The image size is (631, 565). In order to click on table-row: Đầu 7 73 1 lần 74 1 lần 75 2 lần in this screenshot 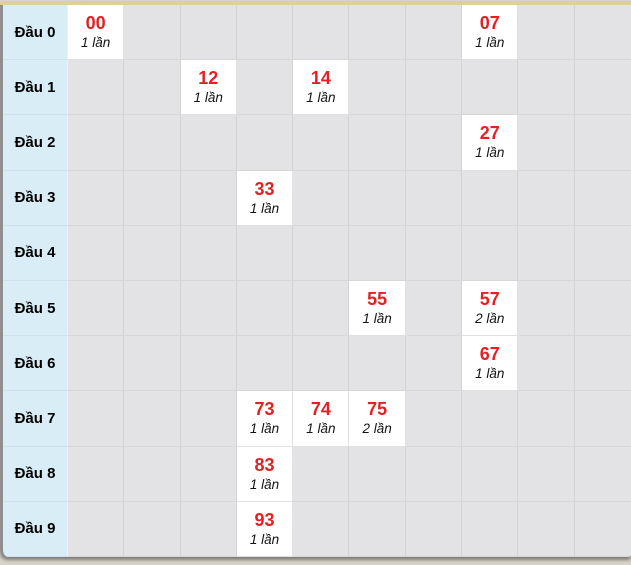, I will do `click(317, 419)`.